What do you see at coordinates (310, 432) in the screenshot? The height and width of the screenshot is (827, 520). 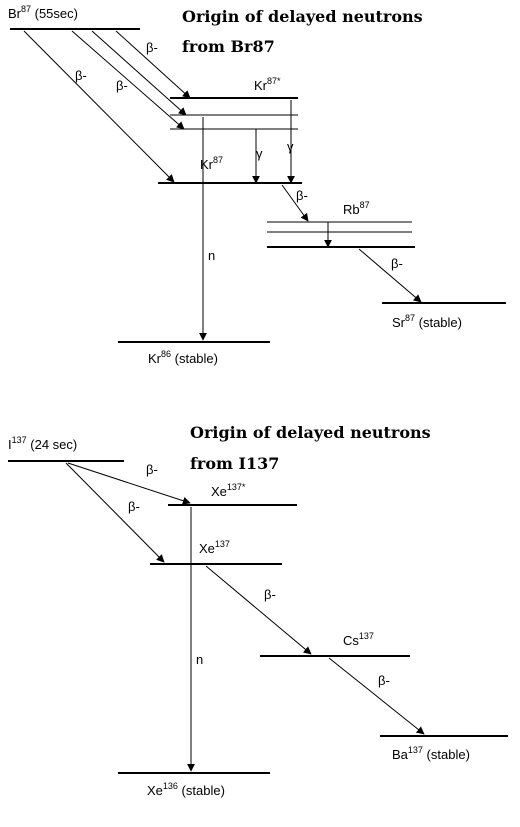 I see `i-title-line1: Origin of delayed neutrons` at bounding box center [310, 432].